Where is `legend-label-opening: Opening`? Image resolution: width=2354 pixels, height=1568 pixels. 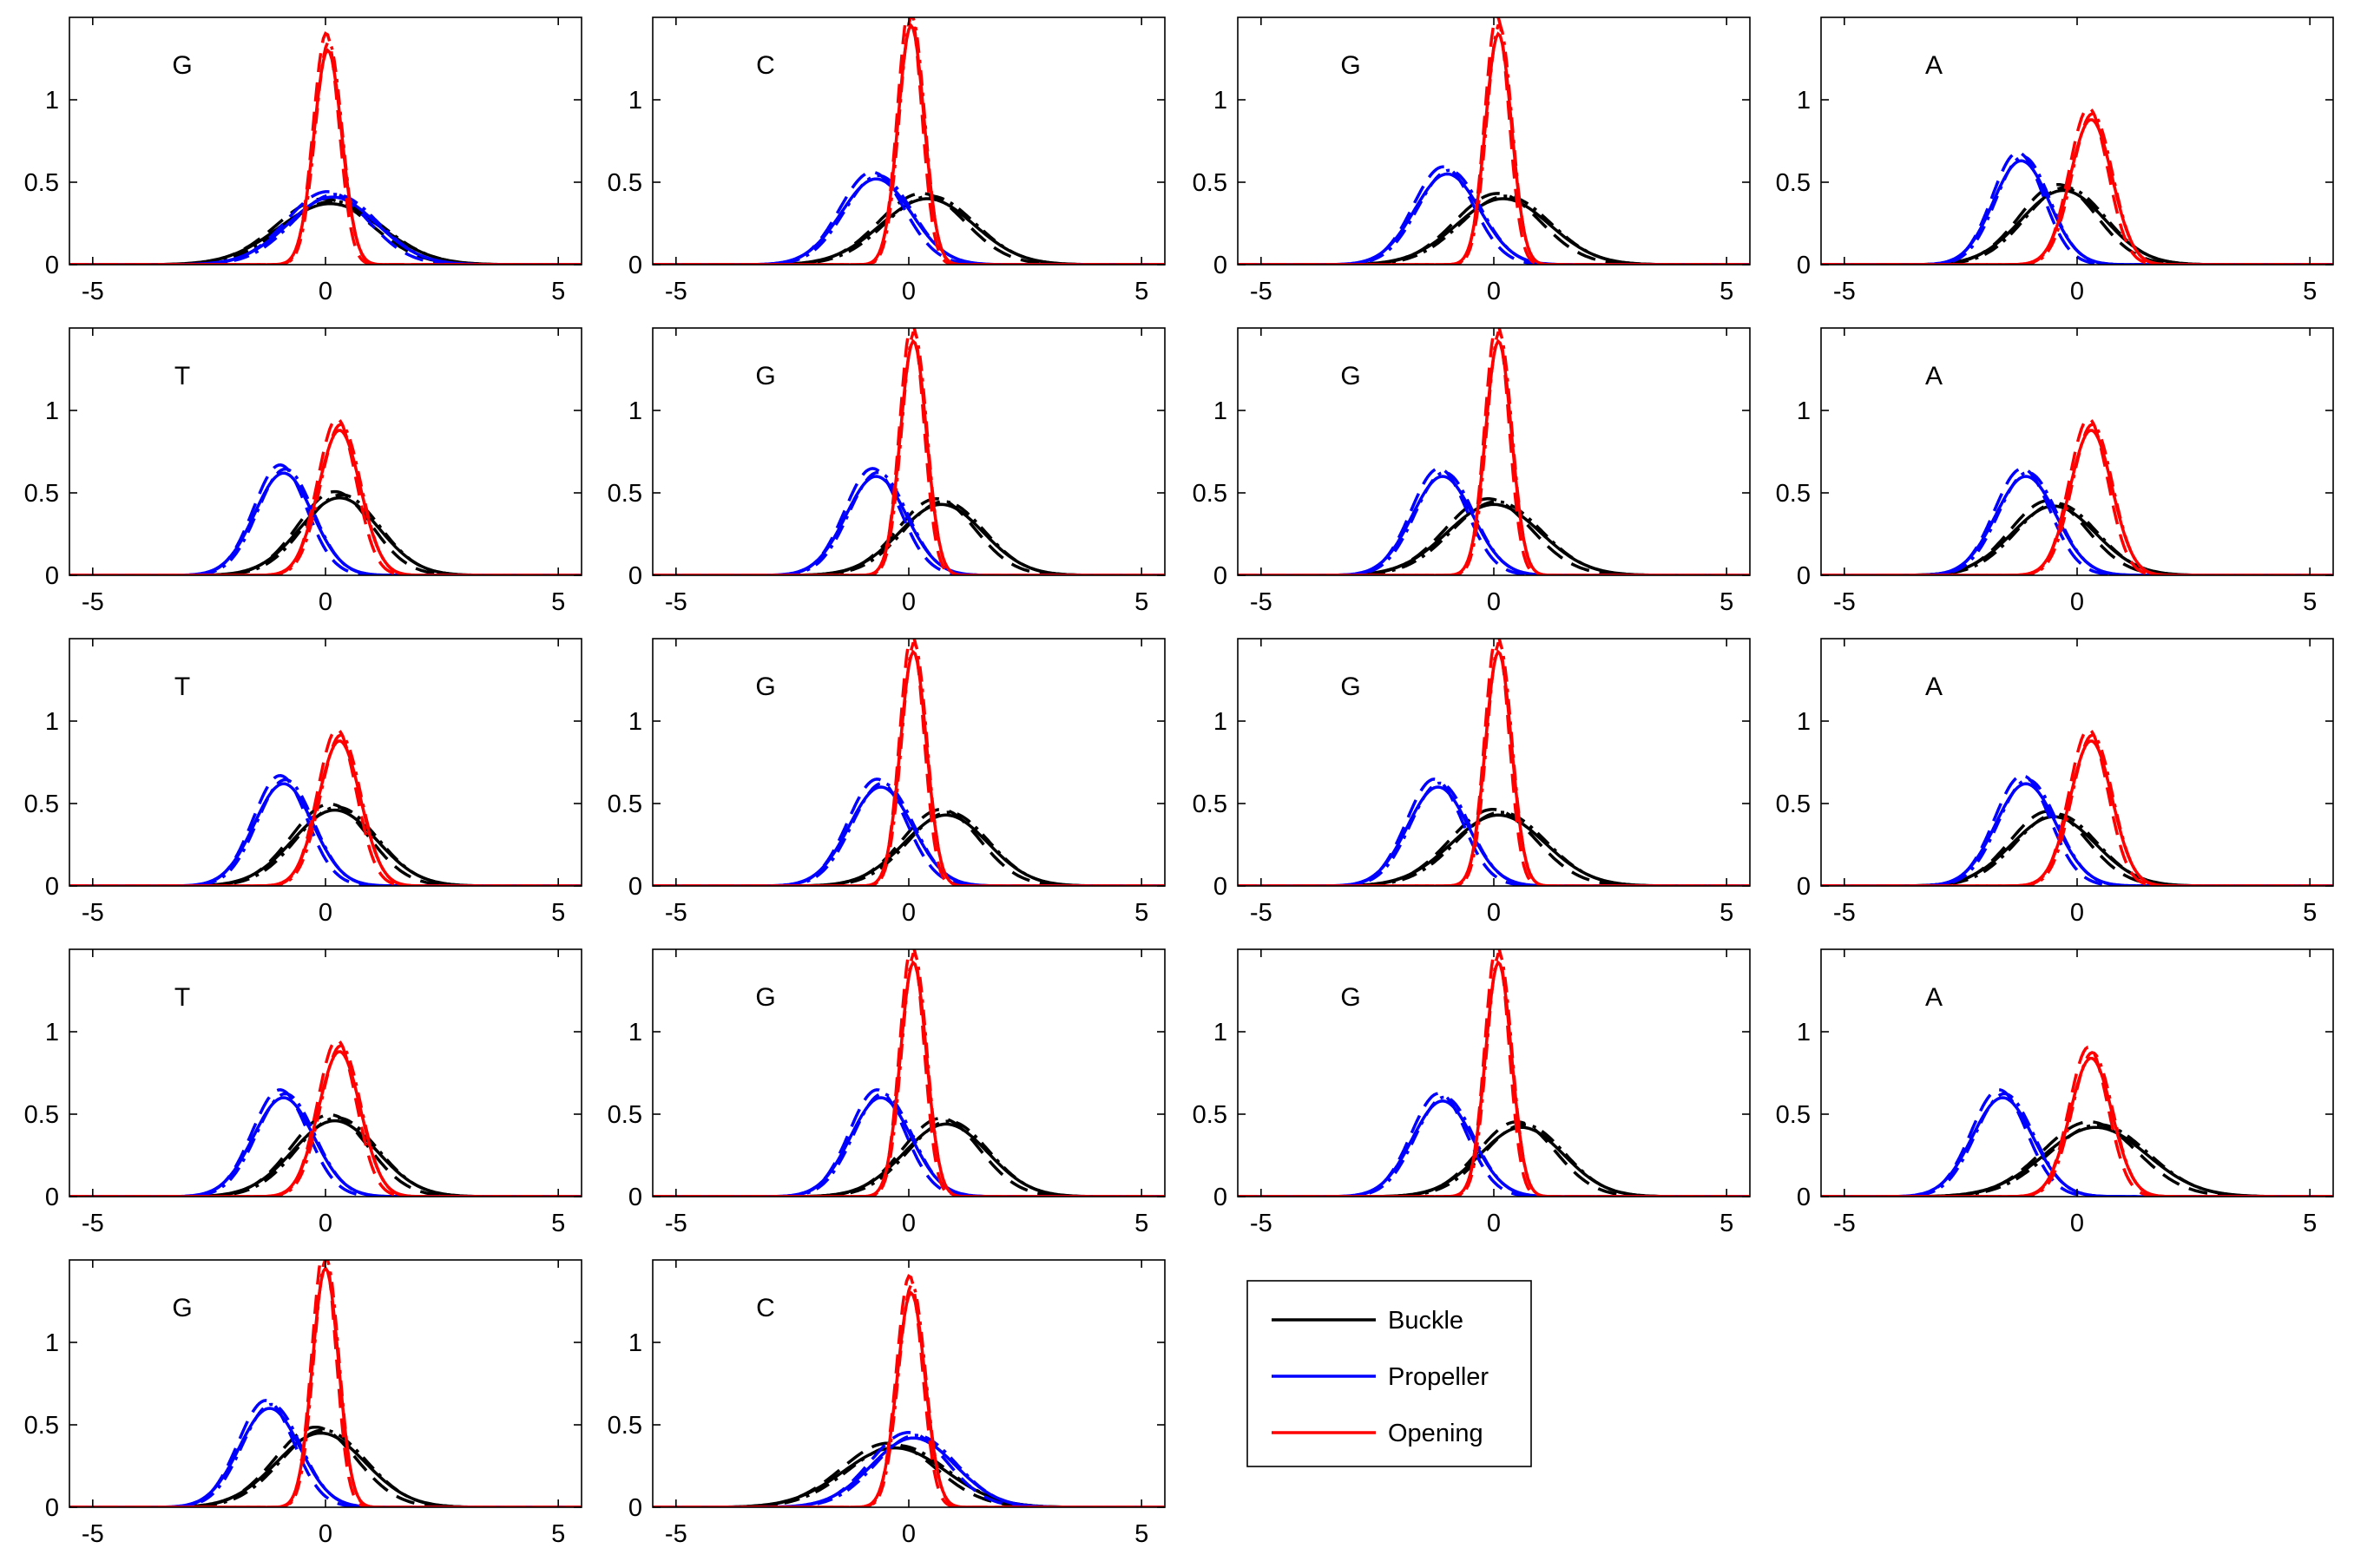
legend-label-opening: Opening is located at coordinates (1436, 1433).